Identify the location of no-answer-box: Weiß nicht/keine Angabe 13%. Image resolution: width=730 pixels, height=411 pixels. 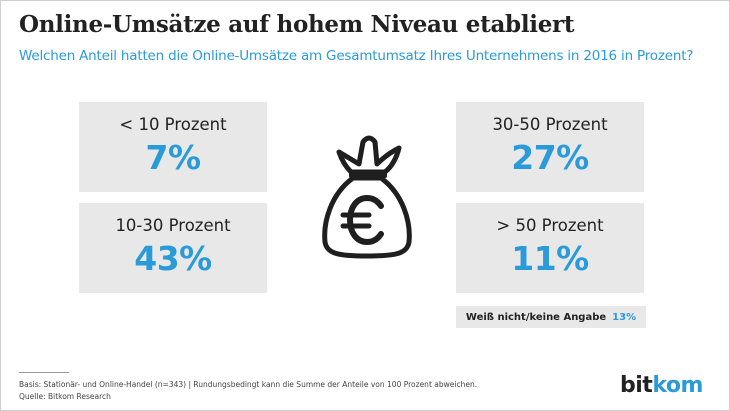
(551, 317).